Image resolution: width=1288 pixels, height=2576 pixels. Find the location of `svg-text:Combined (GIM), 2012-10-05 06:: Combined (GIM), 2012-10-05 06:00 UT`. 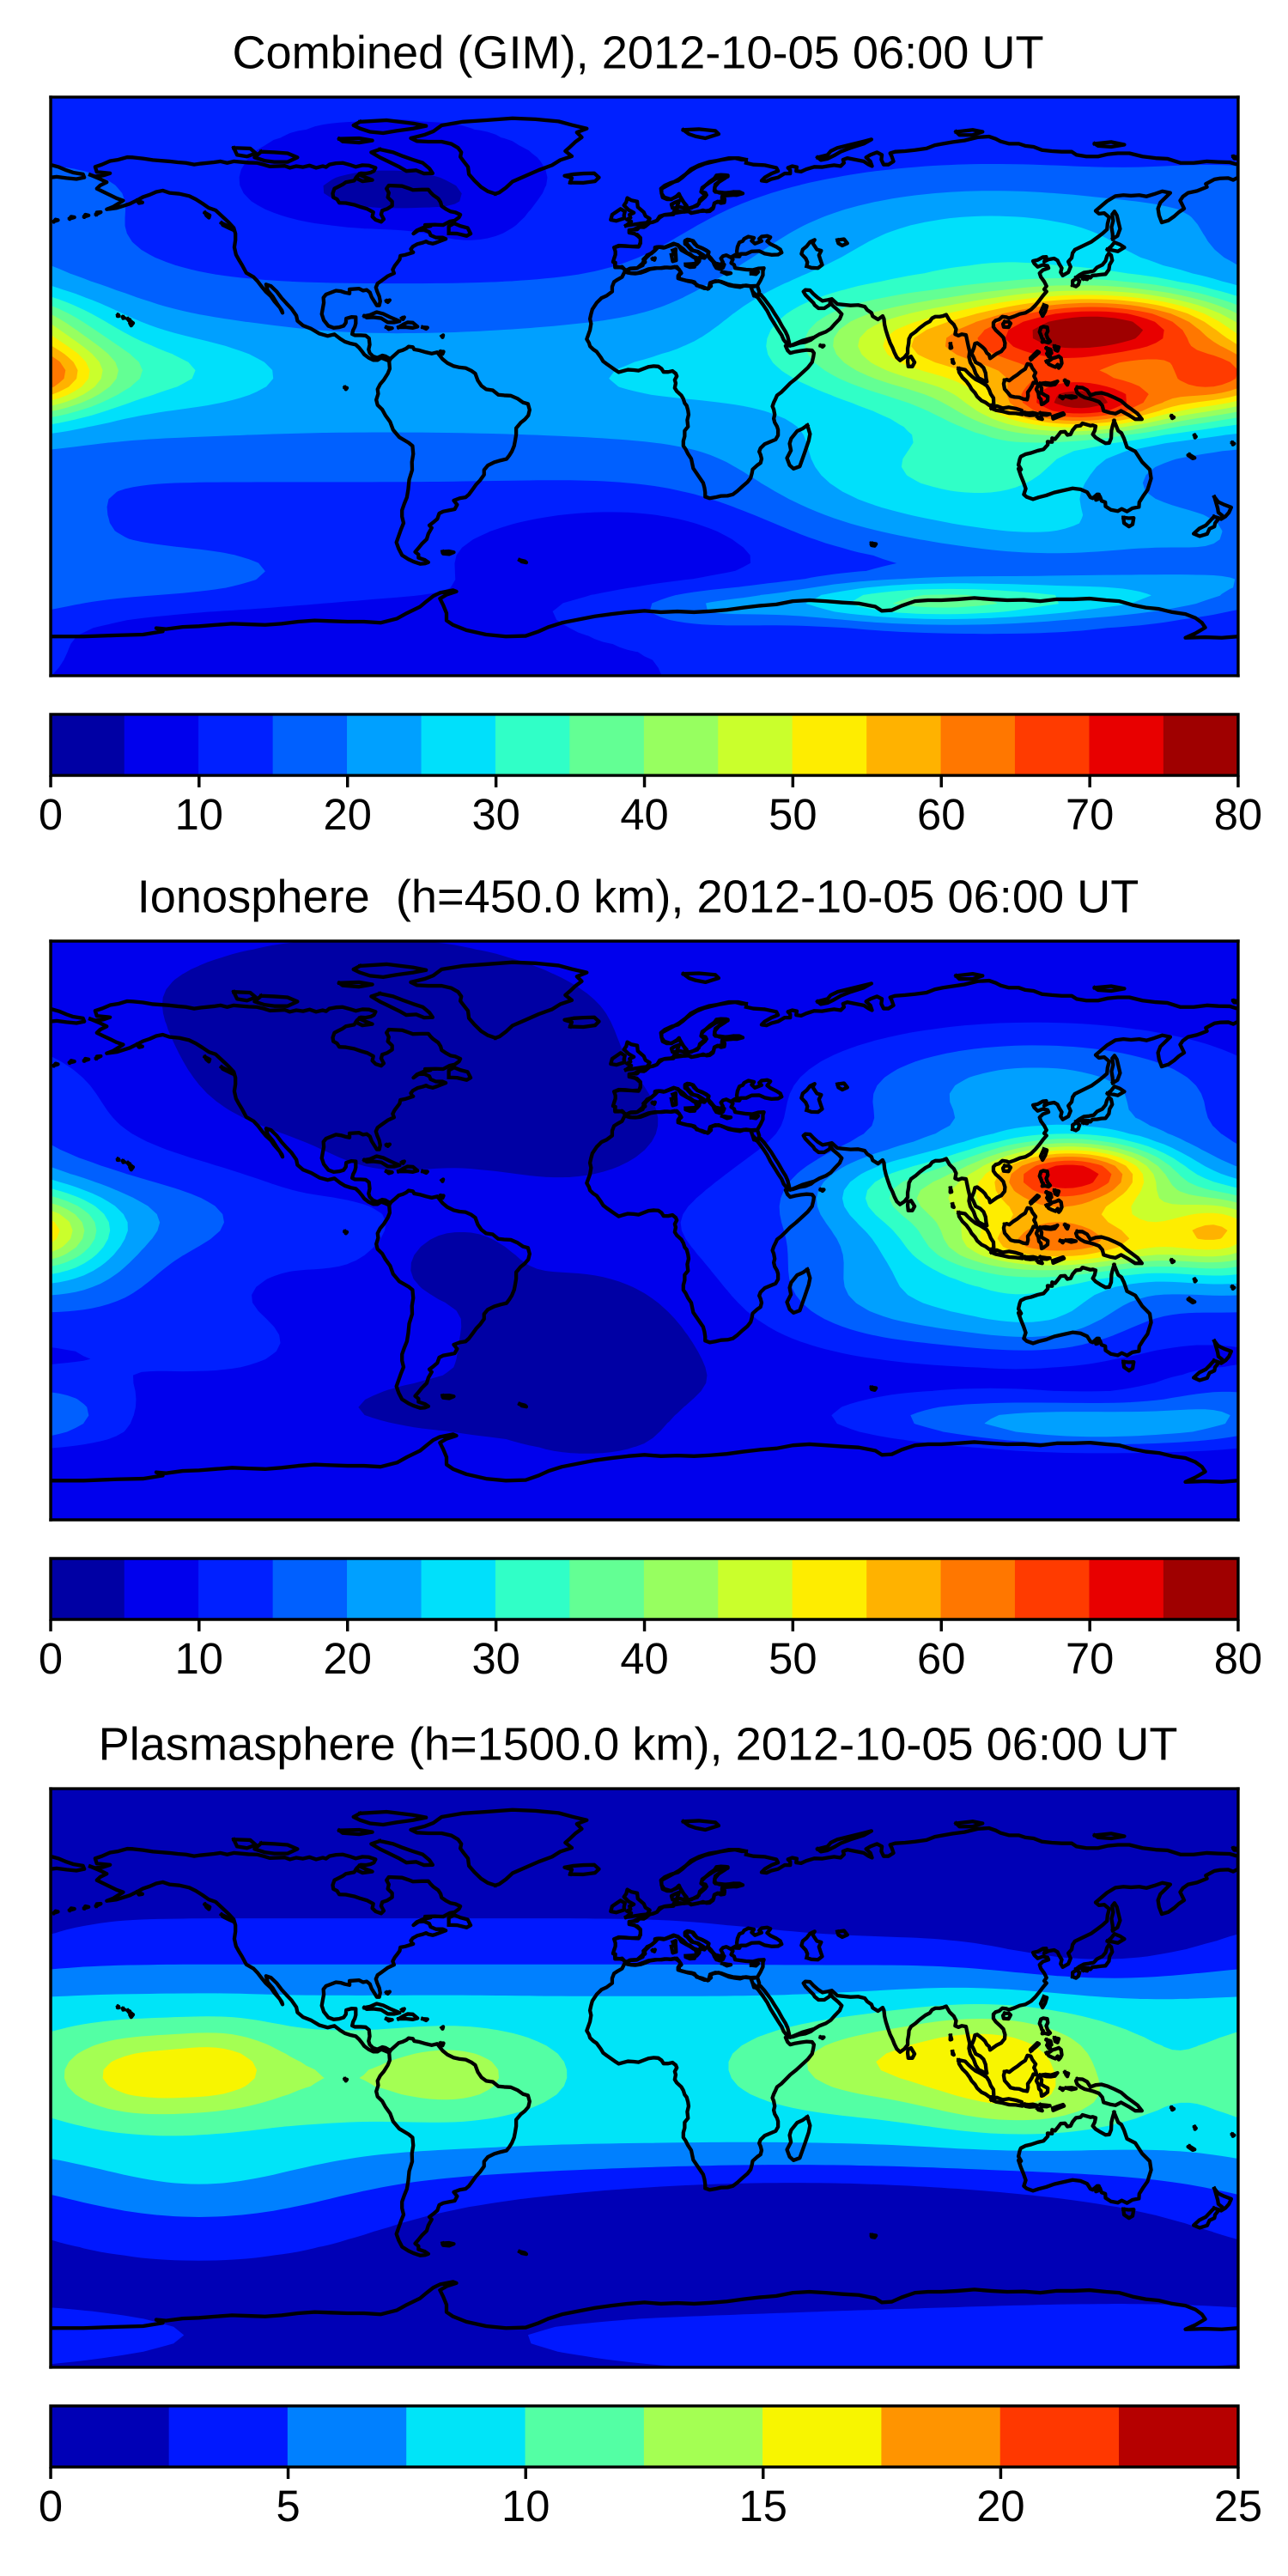

svg-text:Combined (GIM), 2012-10-05 06:: Combined (GIM), 2012-10-05 06:00 UT is located at coordinates (644, 53).